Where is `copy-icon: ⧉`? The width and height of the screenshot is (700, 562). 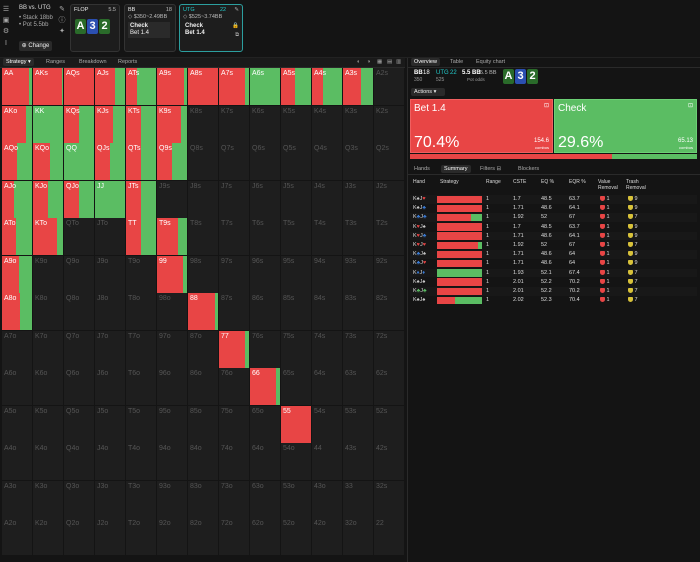 copy-icon: ⧉ is located at coordinates (237, 35).